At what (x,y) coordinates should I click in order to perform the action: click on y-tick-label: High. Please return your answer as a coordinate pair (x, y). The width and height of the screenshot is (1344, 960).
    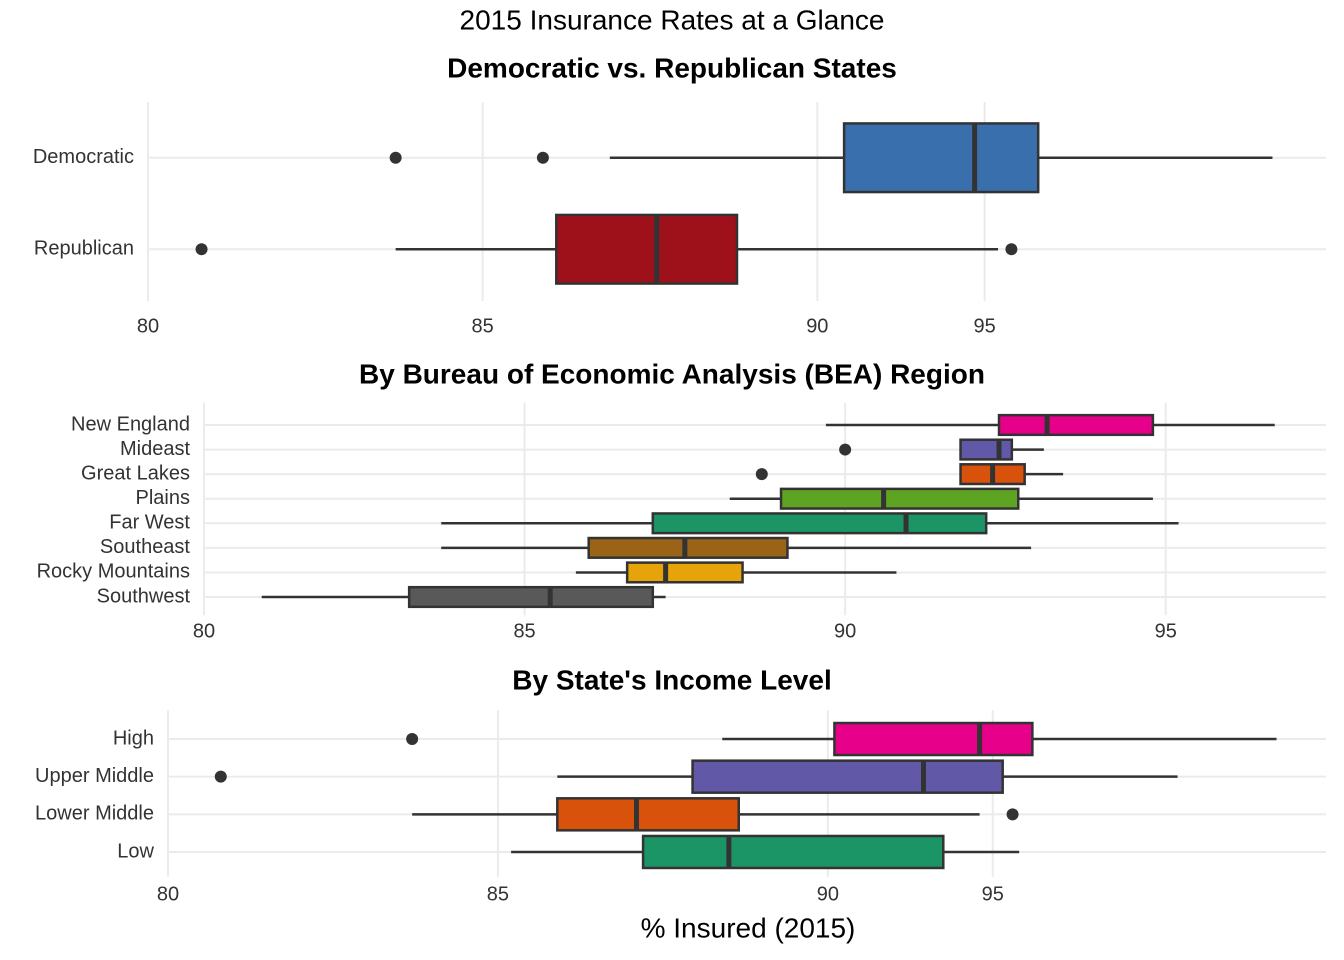
    Looking at the image, I should click on (133, 738).